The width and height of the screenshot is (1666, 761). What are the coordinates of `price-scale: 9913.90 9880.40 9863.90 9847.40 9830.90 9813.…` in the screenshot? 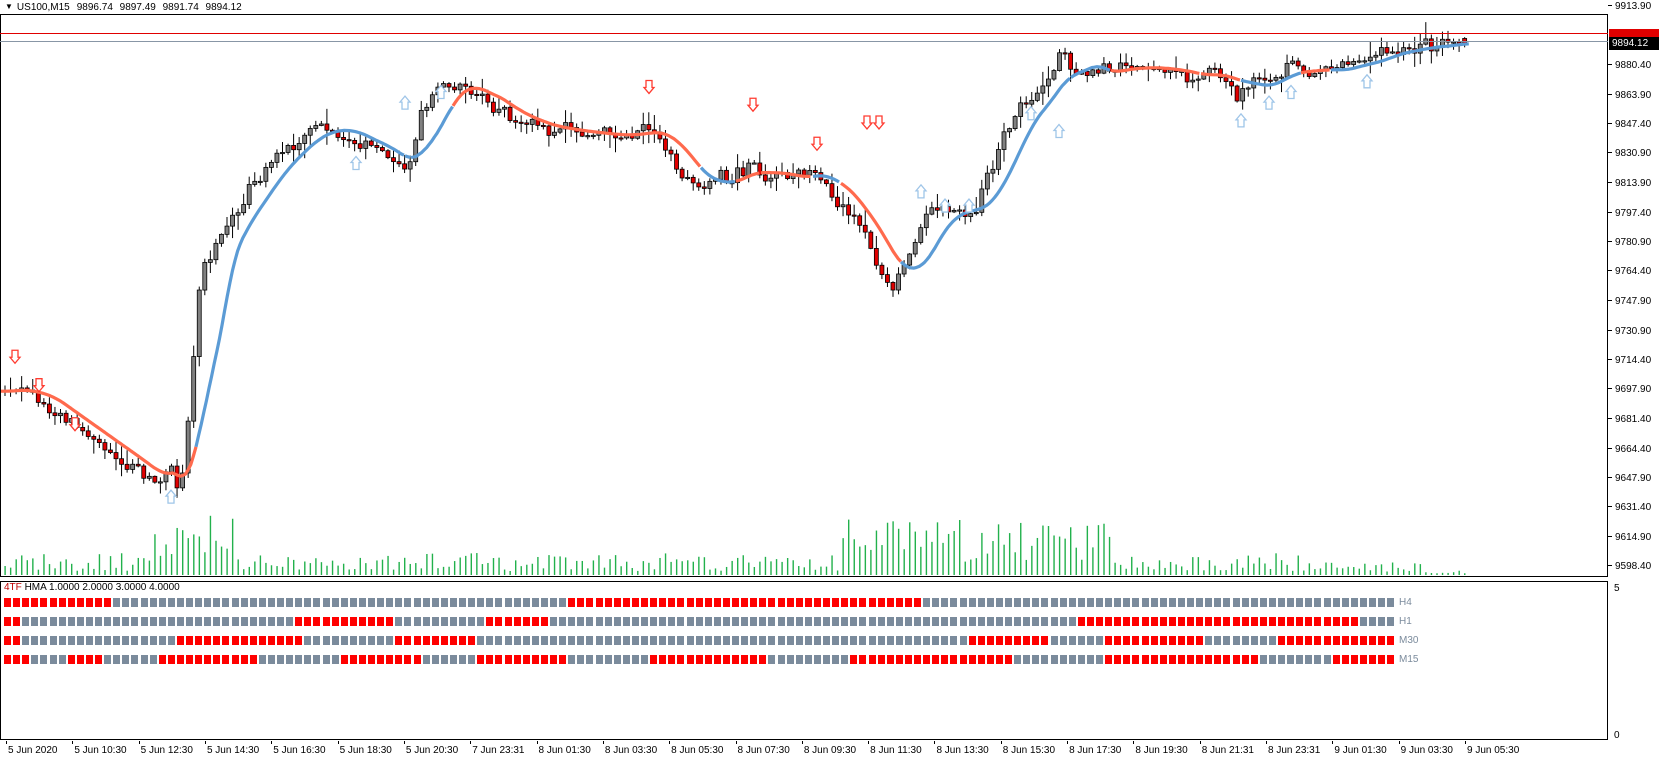 It's located at (1637, 289).